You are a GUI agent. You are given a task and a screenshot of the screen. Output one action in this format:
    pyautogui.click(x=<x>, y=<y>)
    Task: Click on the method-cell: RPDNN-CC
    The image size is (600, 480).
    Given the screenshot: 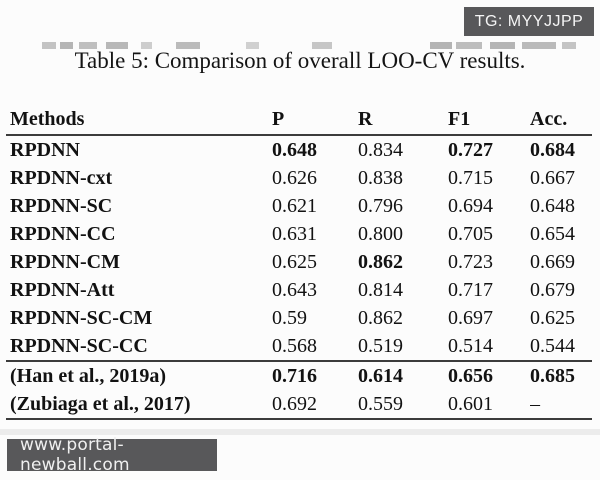 What is the action you would take?
    pyautogui.click(x=63, y=233)
    